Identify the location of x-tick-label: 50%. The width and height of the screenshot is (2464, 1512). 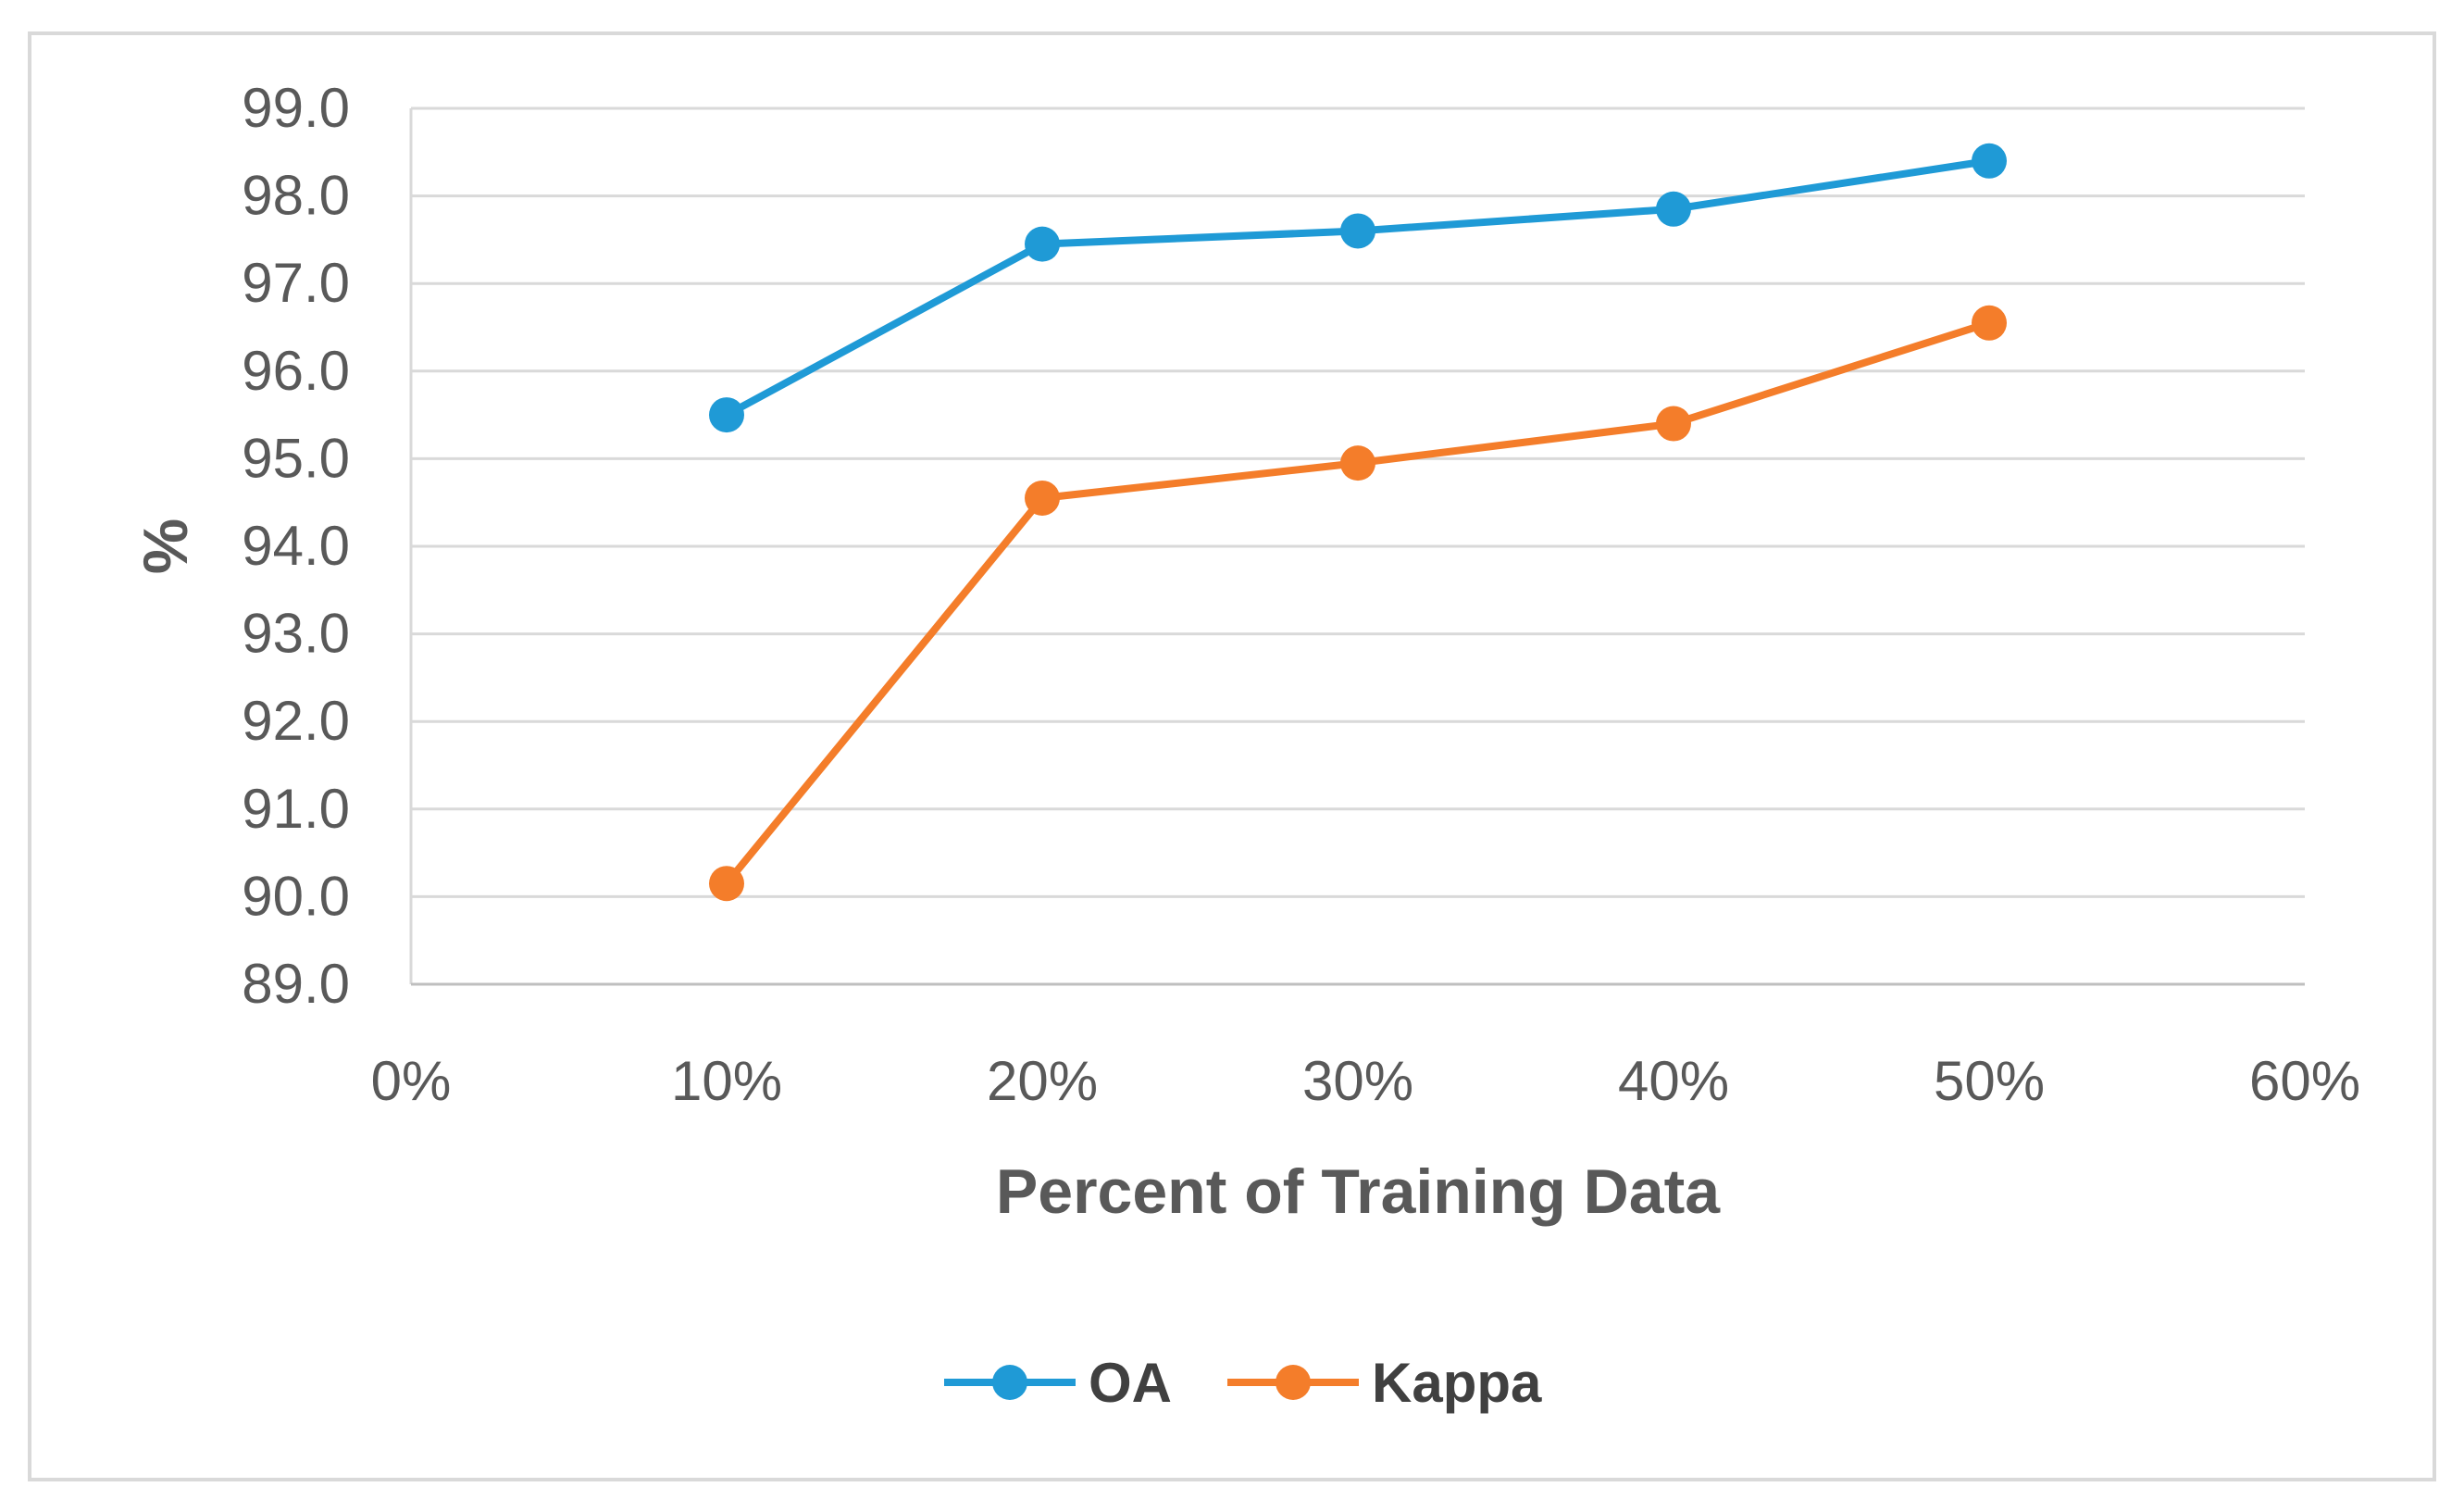
(1990, 1081).